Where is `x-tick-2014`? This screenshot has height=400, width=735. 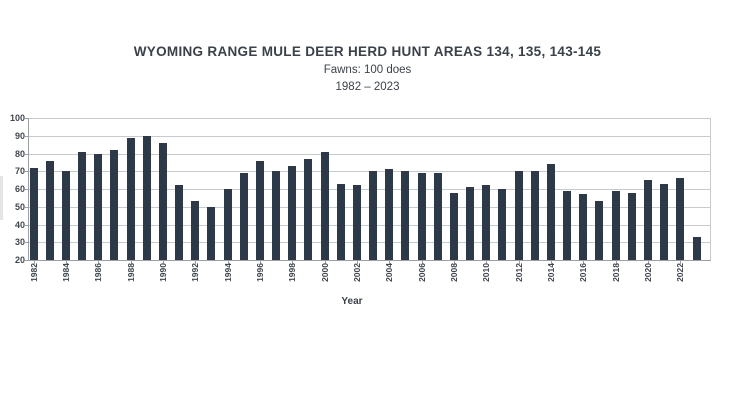 x-tick-2014 is located at coordinates (551, 262).